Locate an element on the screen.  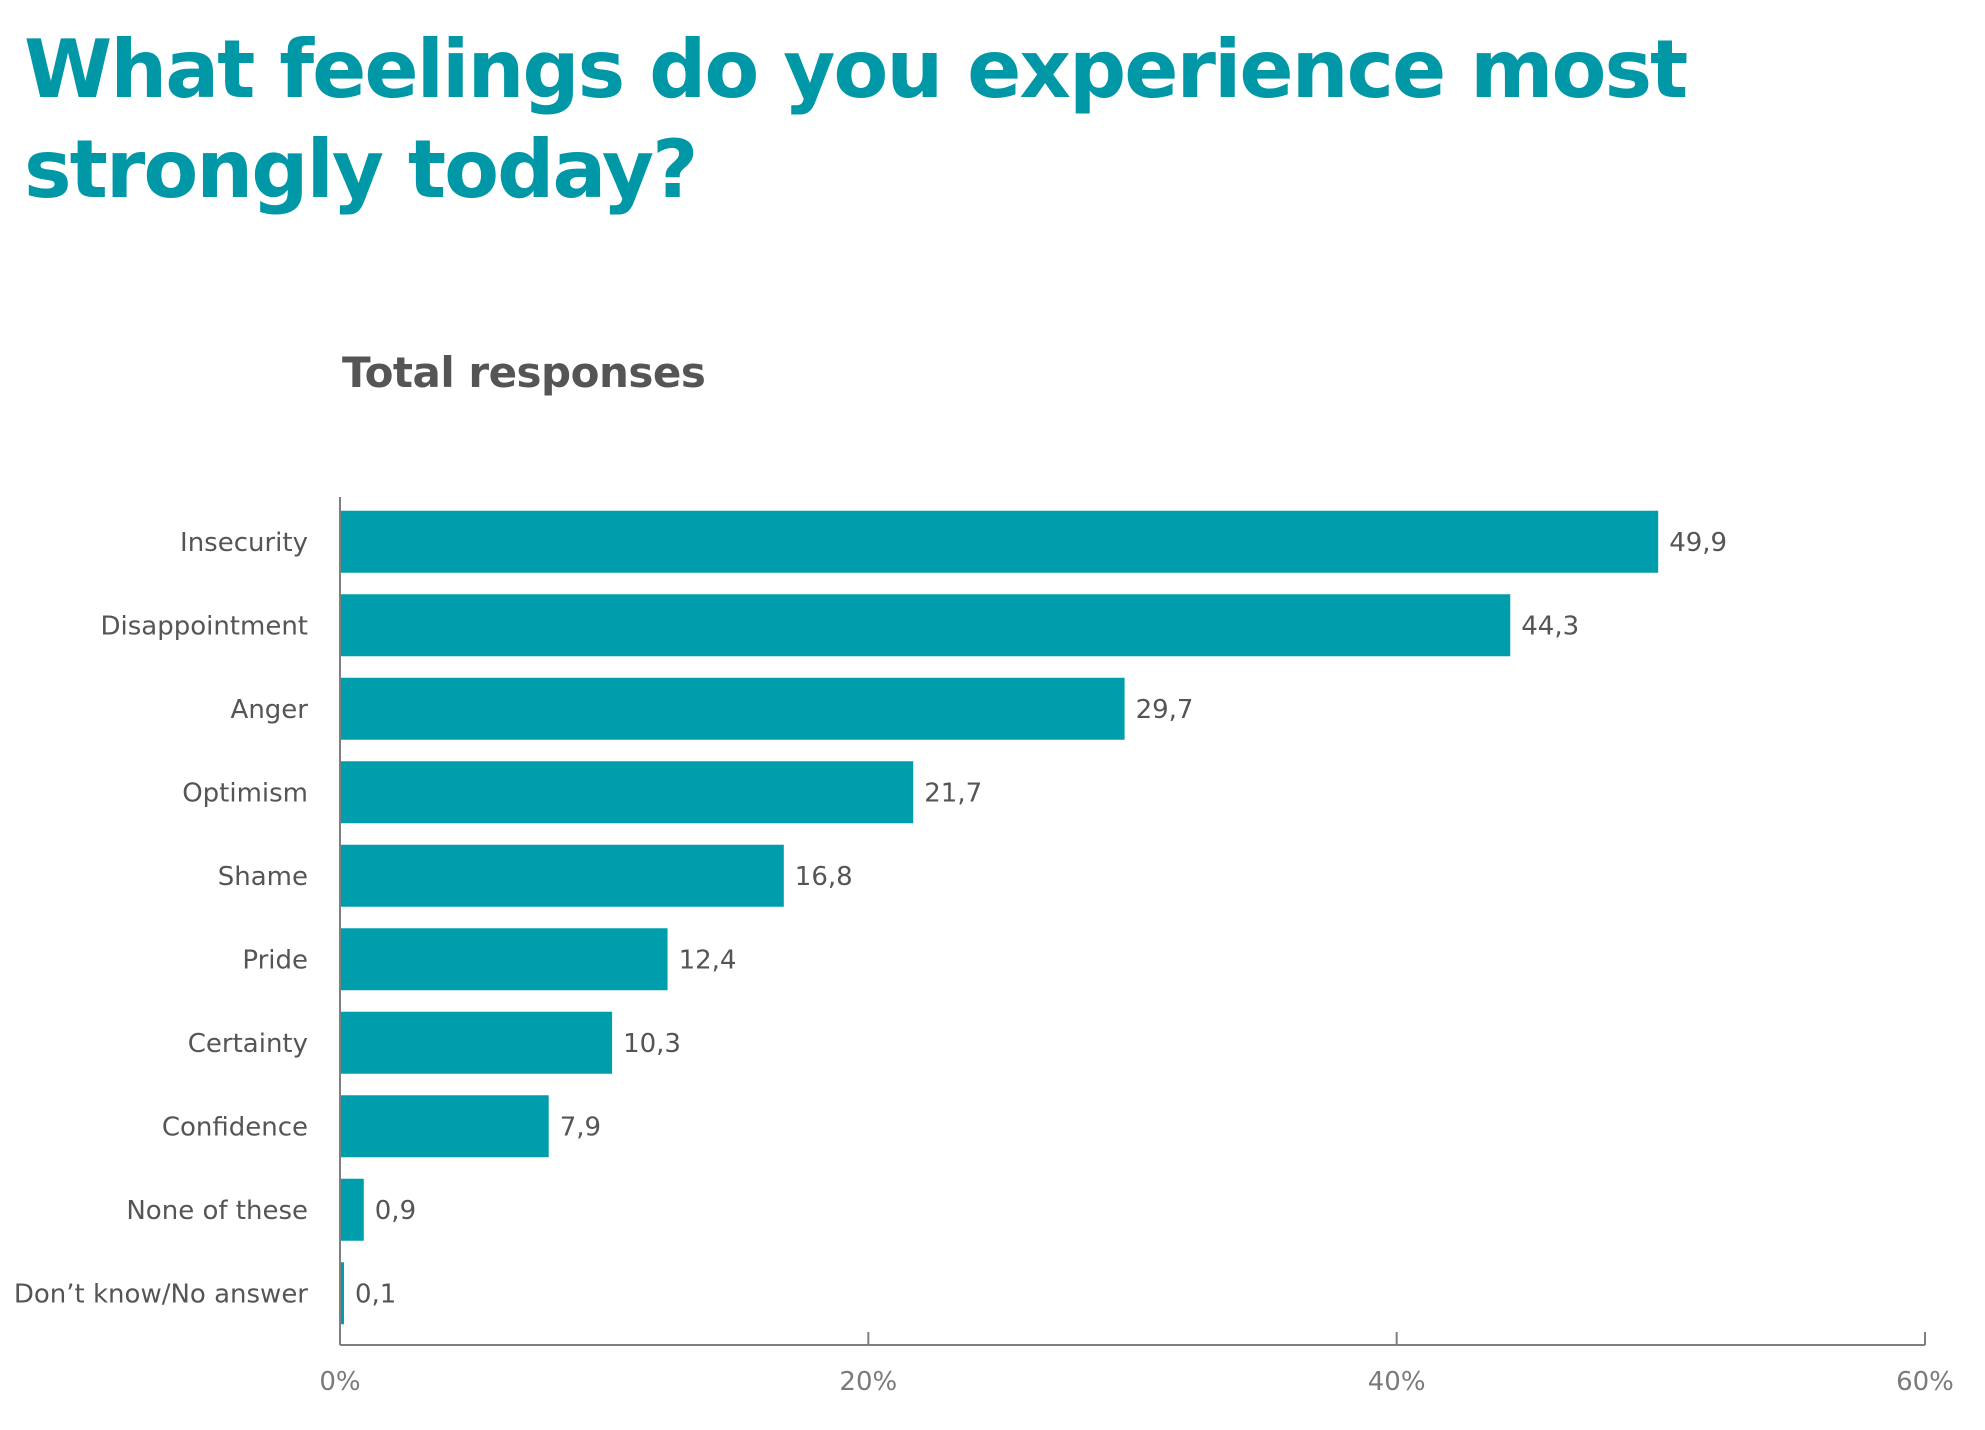
x-tick-label: 60% is located at coordinates (1925, 1382).